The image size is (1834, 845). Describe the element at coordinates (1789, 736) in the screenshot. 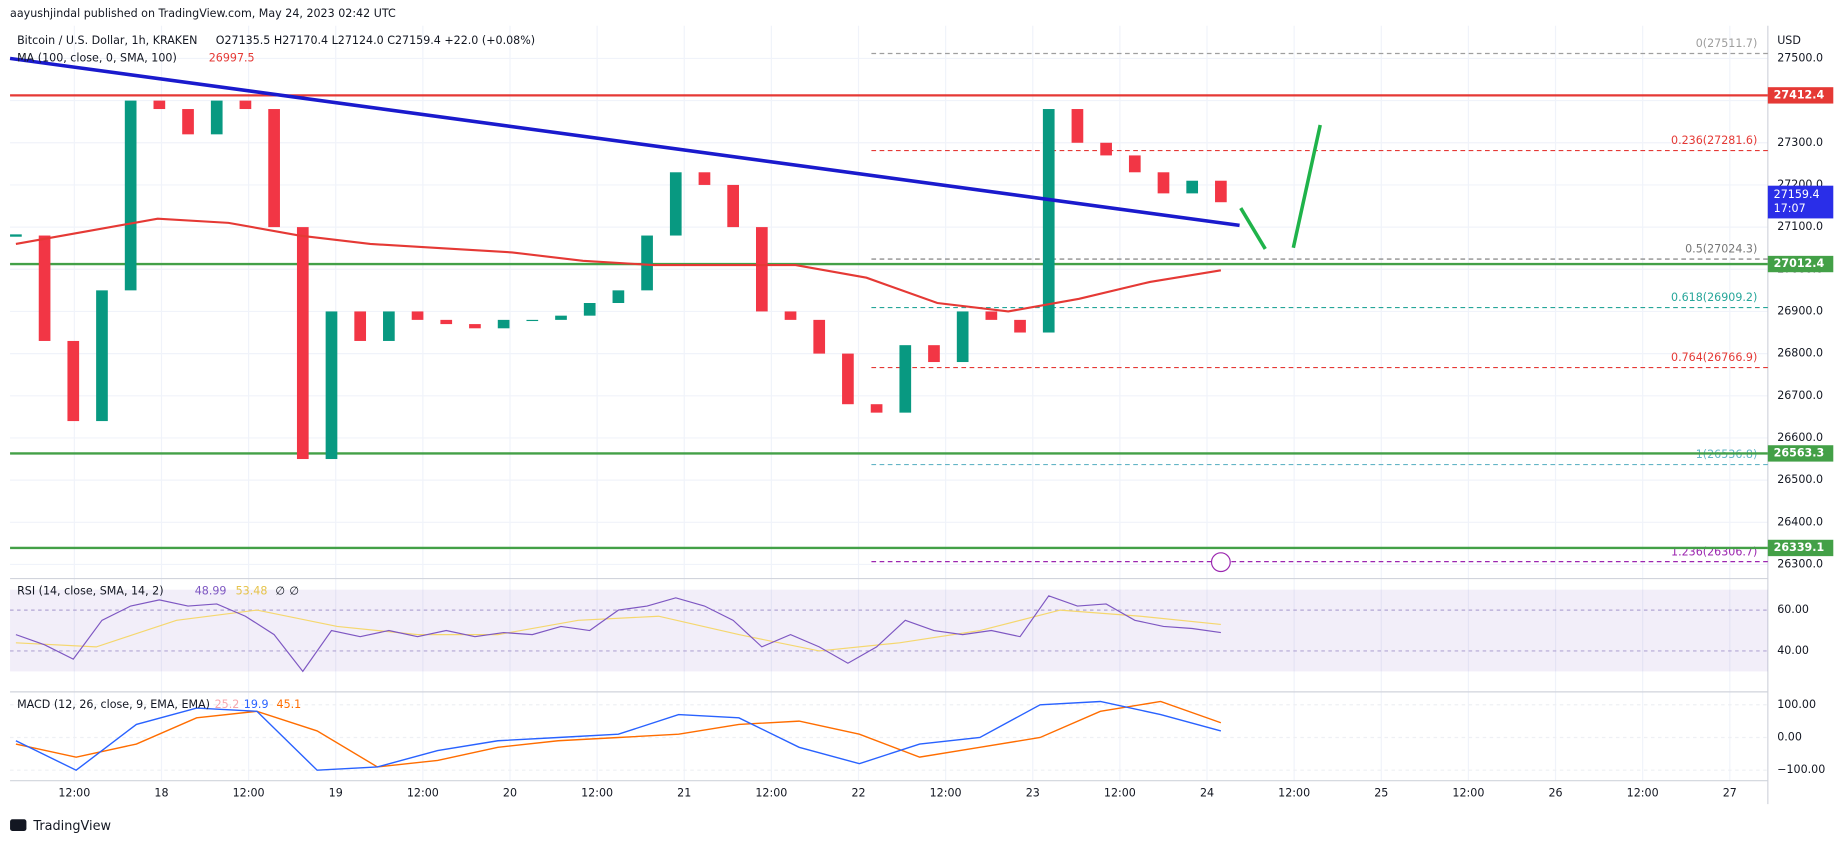

I see `macd-tick-label: 0.00` at that location.